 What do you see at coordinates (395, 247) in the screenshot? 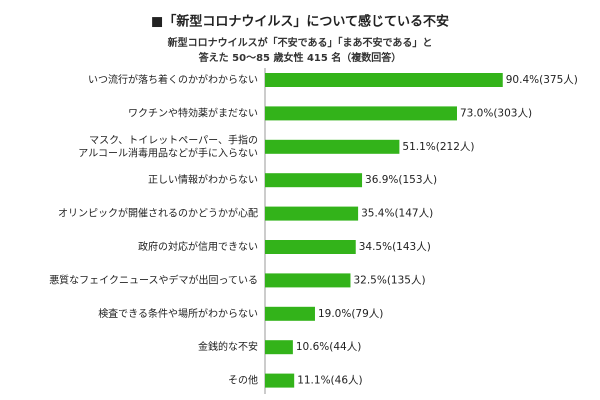
I see `value-label: 34.5%(143人)` at bounding box center [395, 247].